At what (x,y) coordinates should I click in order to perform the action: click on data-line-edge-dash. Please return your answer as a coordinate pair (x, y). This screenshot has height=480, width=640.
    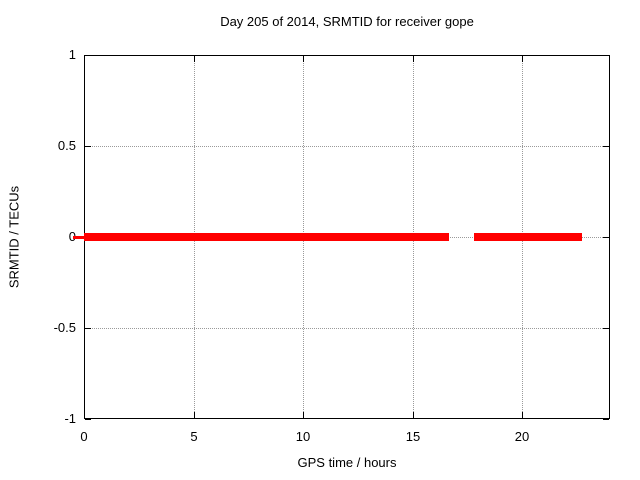
    Looking at the image, I should click on (78, 237).